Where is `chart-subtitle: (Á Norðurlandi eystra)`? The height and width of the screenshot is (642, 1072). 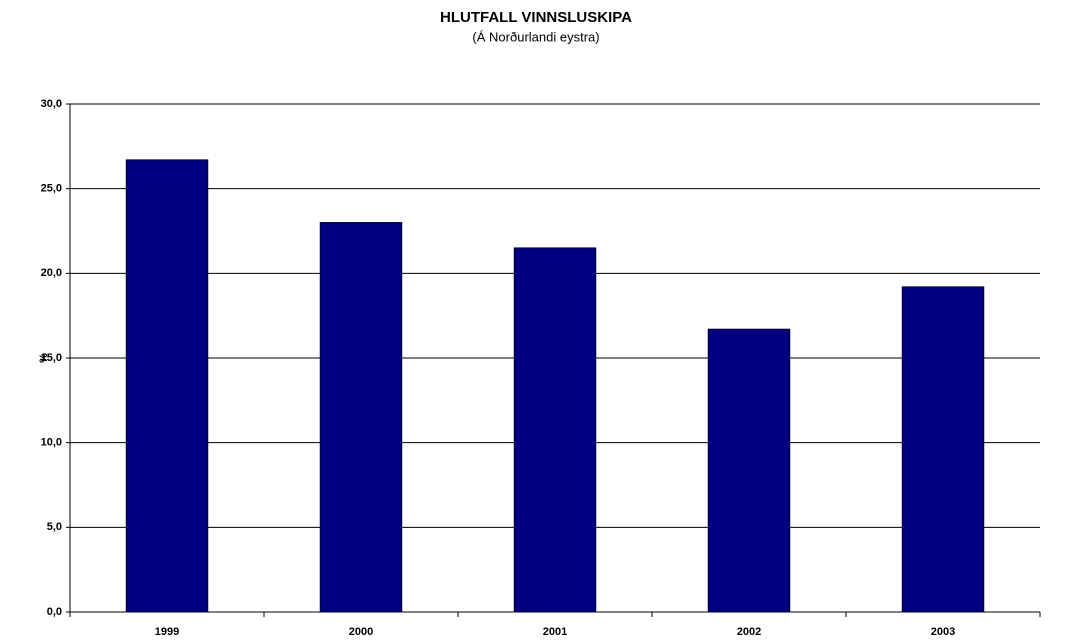 chart-subtitle: (Á Norðurlandi eystra) is located at coordinates (535, 36).